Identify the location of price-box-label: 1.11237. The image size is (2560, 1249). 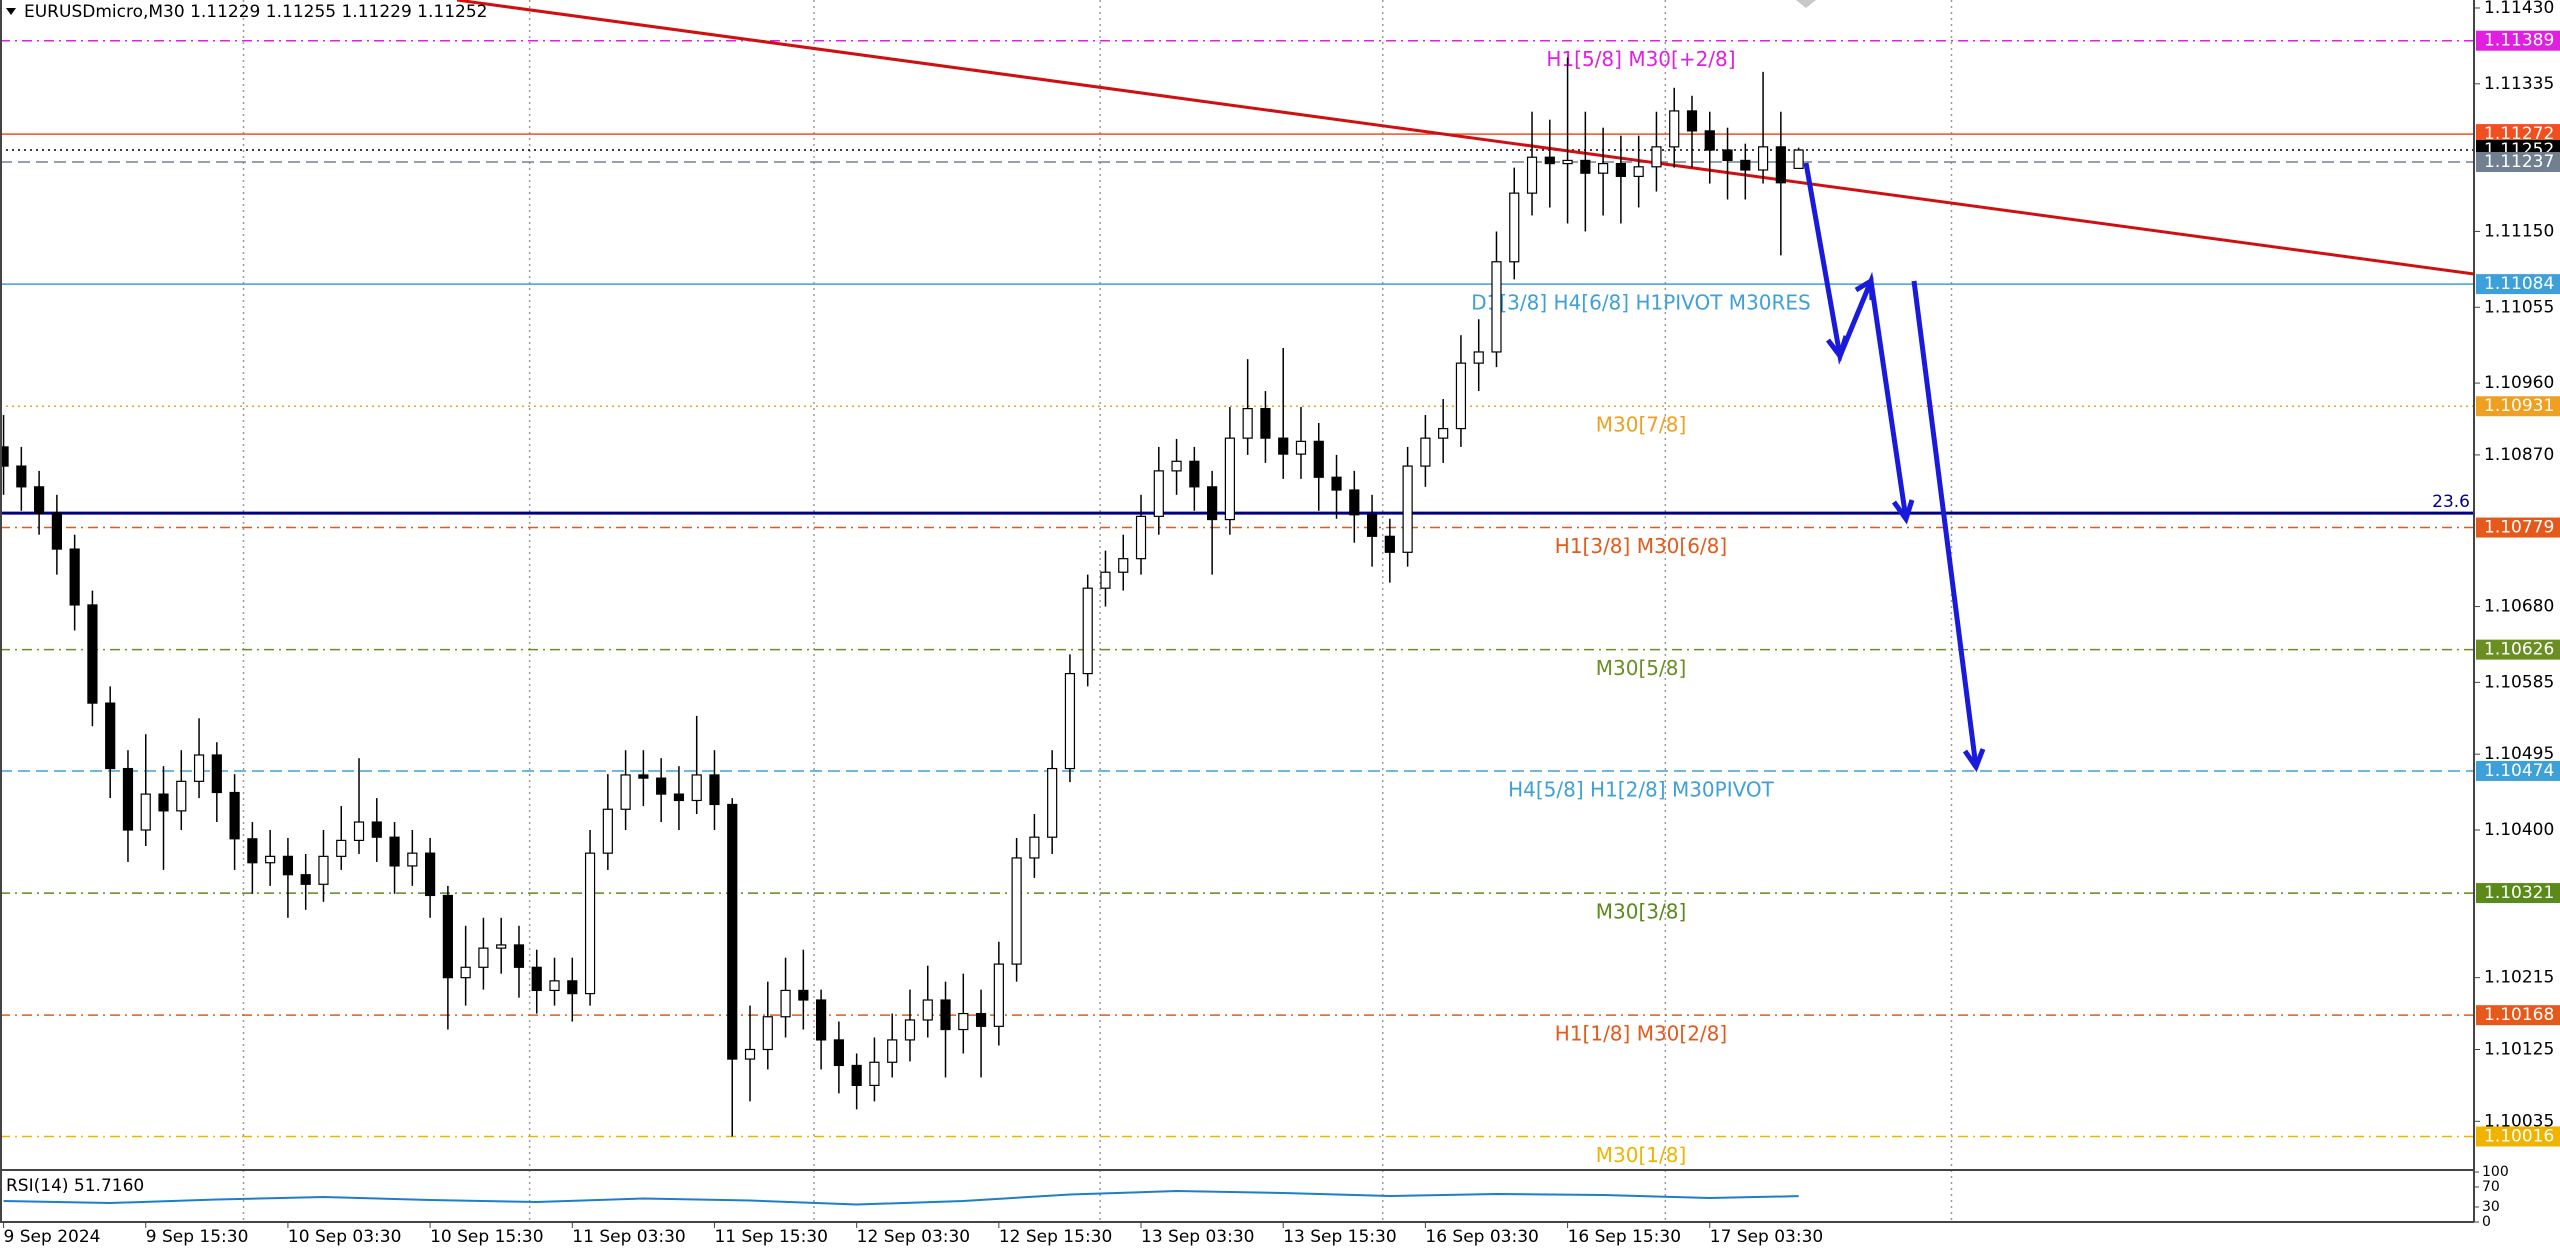
(2519, 162).